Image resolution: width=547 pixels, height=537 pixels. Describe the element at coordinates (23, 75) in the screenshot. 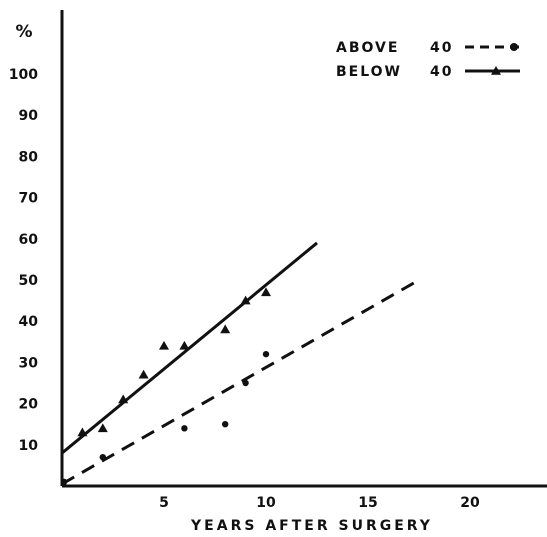

I see `y-tick-label: 100` at that location.